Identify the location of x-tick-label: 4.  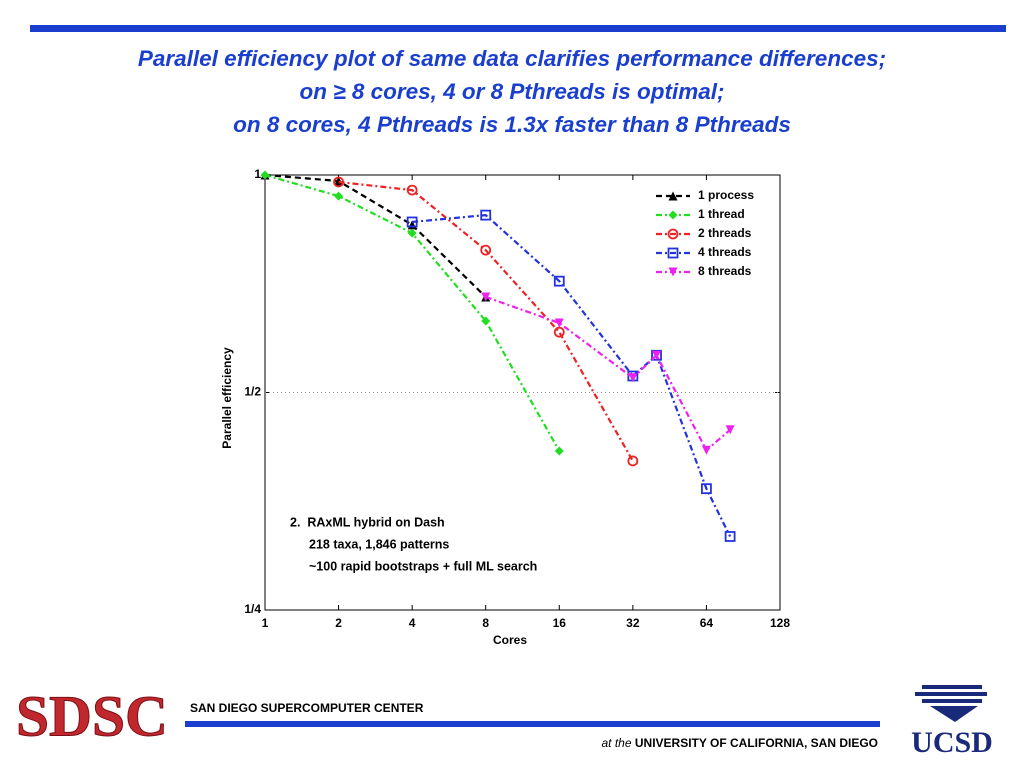
(412, 623).